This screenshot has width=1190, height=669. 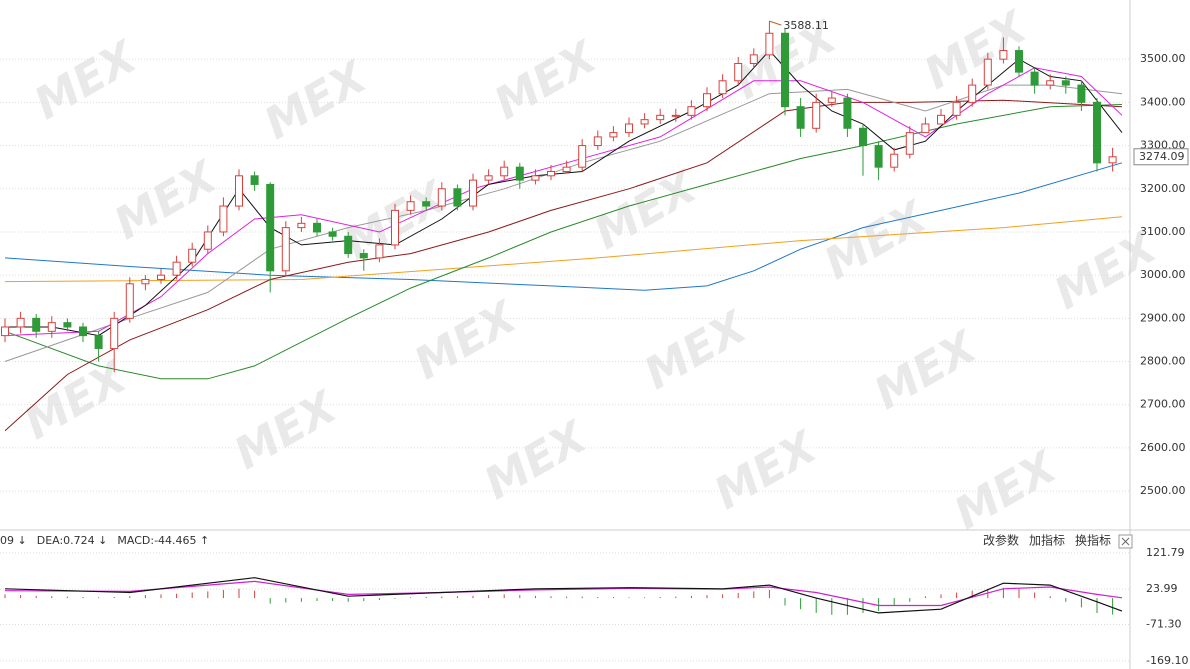 What do you see at coordinates (1163, 101) in the screenshot?
I see `y-tick-label: 3400.00` at bounding box center [1163, 101].